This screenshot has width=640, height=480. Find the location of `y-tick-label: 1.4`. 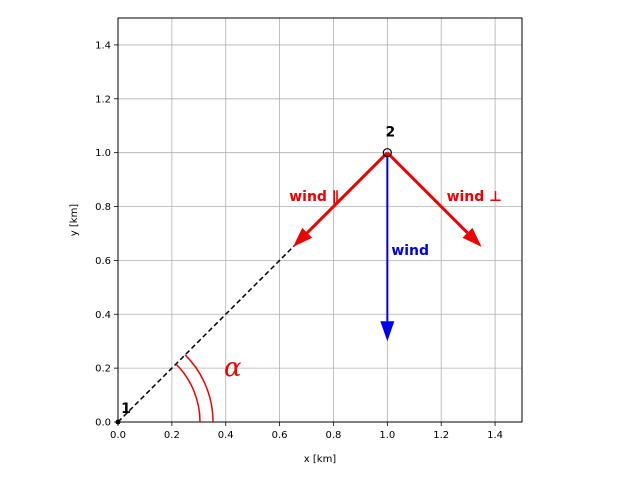

y-tick-label: 1.4 is located at coordinates (103, 45).